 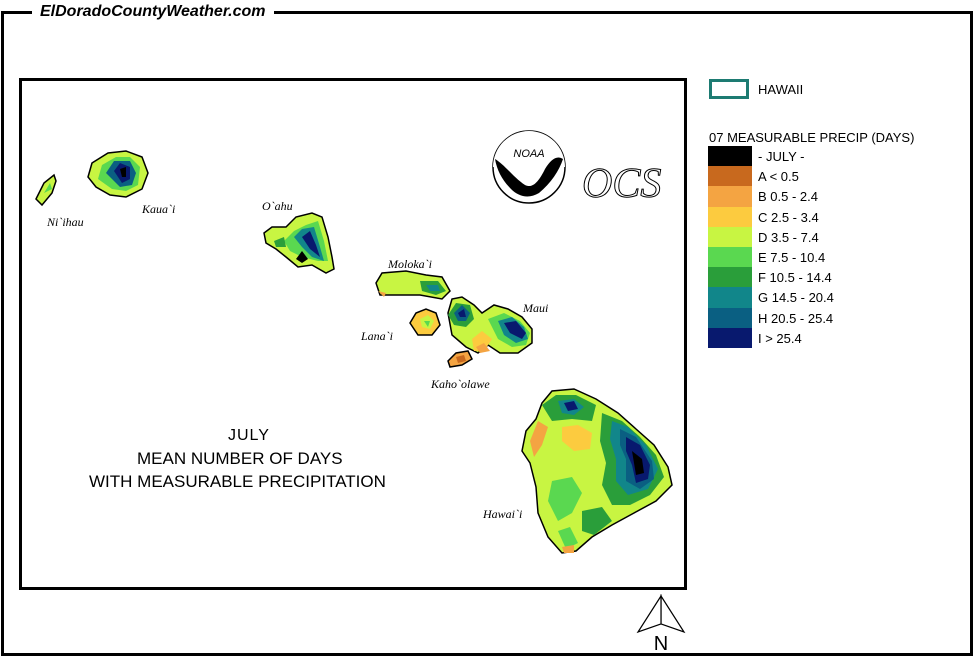 I want to click on label-oahu: O`ahu, so click(x=277, y=206).